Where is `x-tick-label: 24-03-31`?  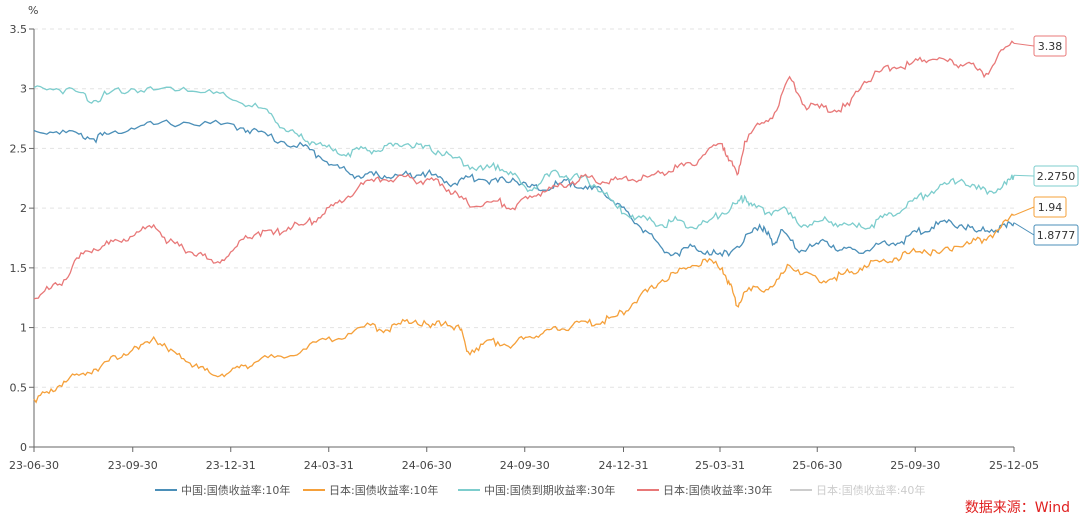 x-tick-label: 24-03-31 is located at coordinates (329, 465).